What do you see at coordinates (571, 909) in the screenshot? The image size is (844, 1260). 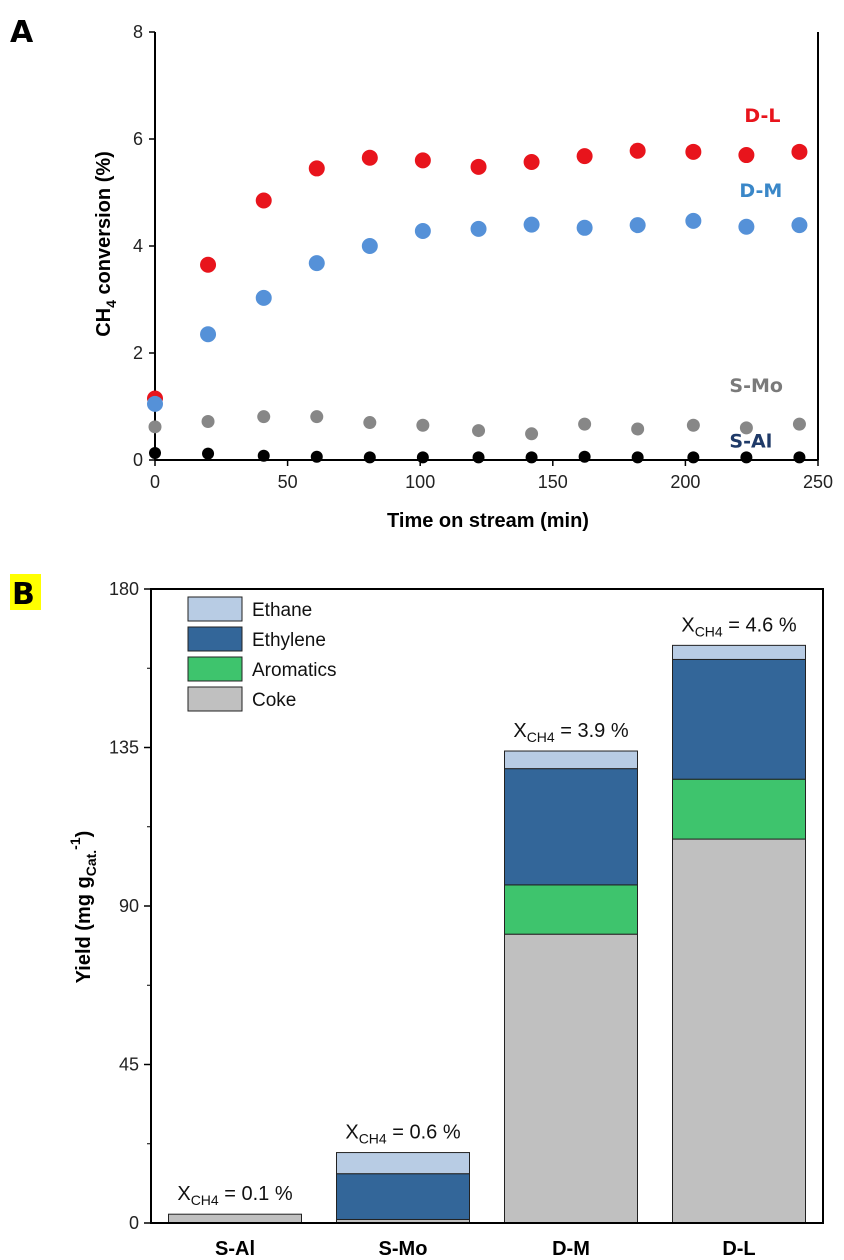 I see `bar-d-m-aromatics` at bounding box center [571, 909].